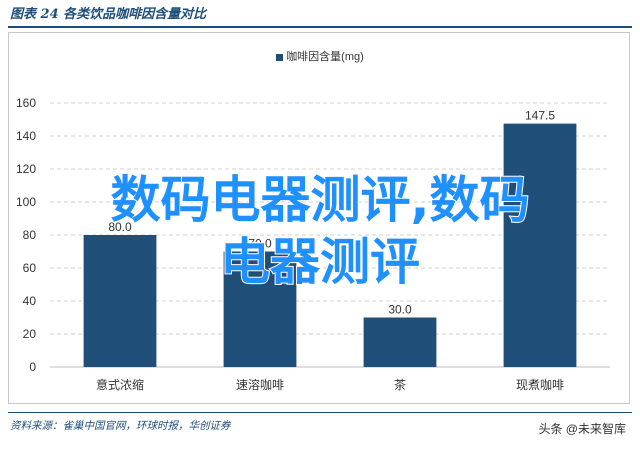 The image size is (640, 451). What do you see at coordinates (320, 27) in the screenshot?
I see `header-rule` at bounding box center [320, 27].